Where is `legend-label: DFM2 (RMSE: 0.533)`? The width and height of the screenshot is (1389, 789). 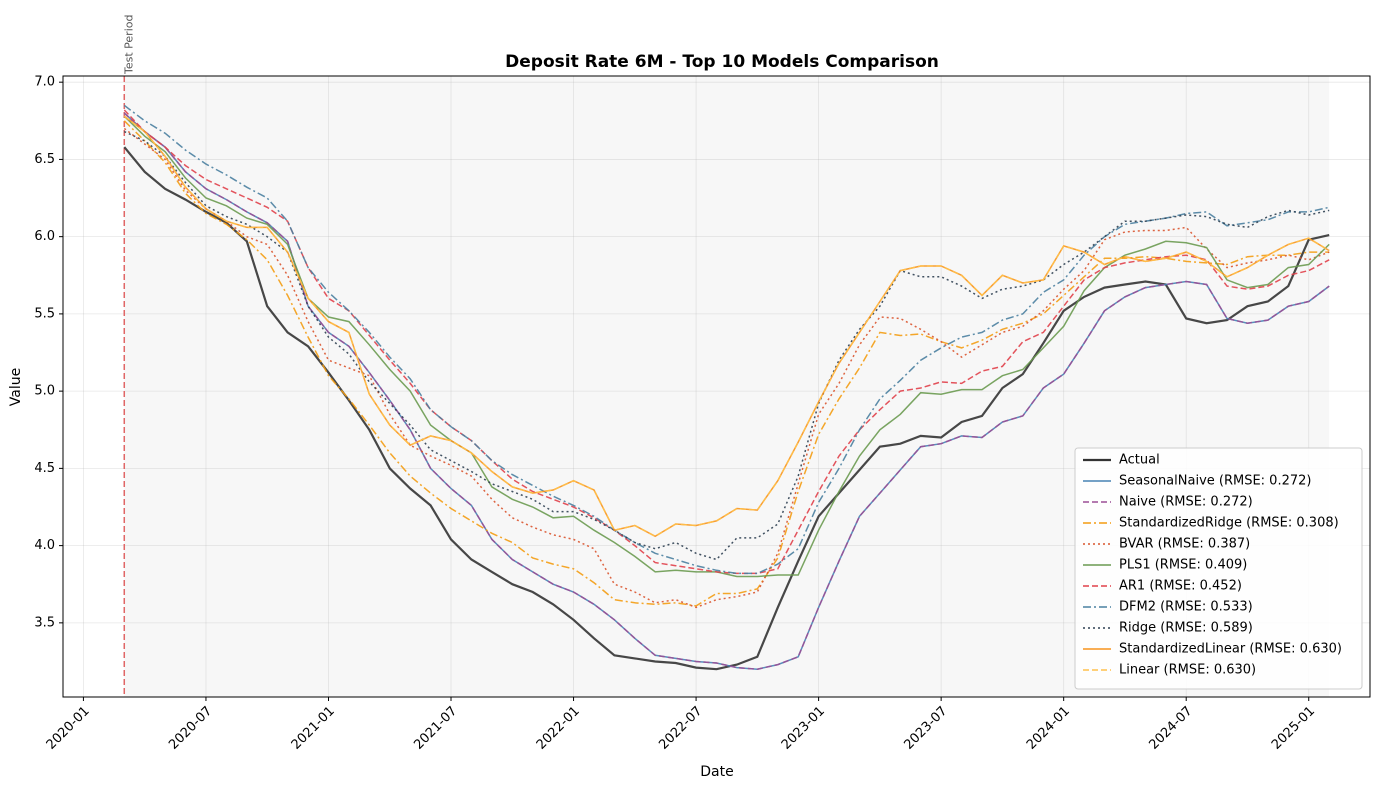 legend-label: DFM2 (RMSE: 0.533) is located at coordinates (1186, 607).